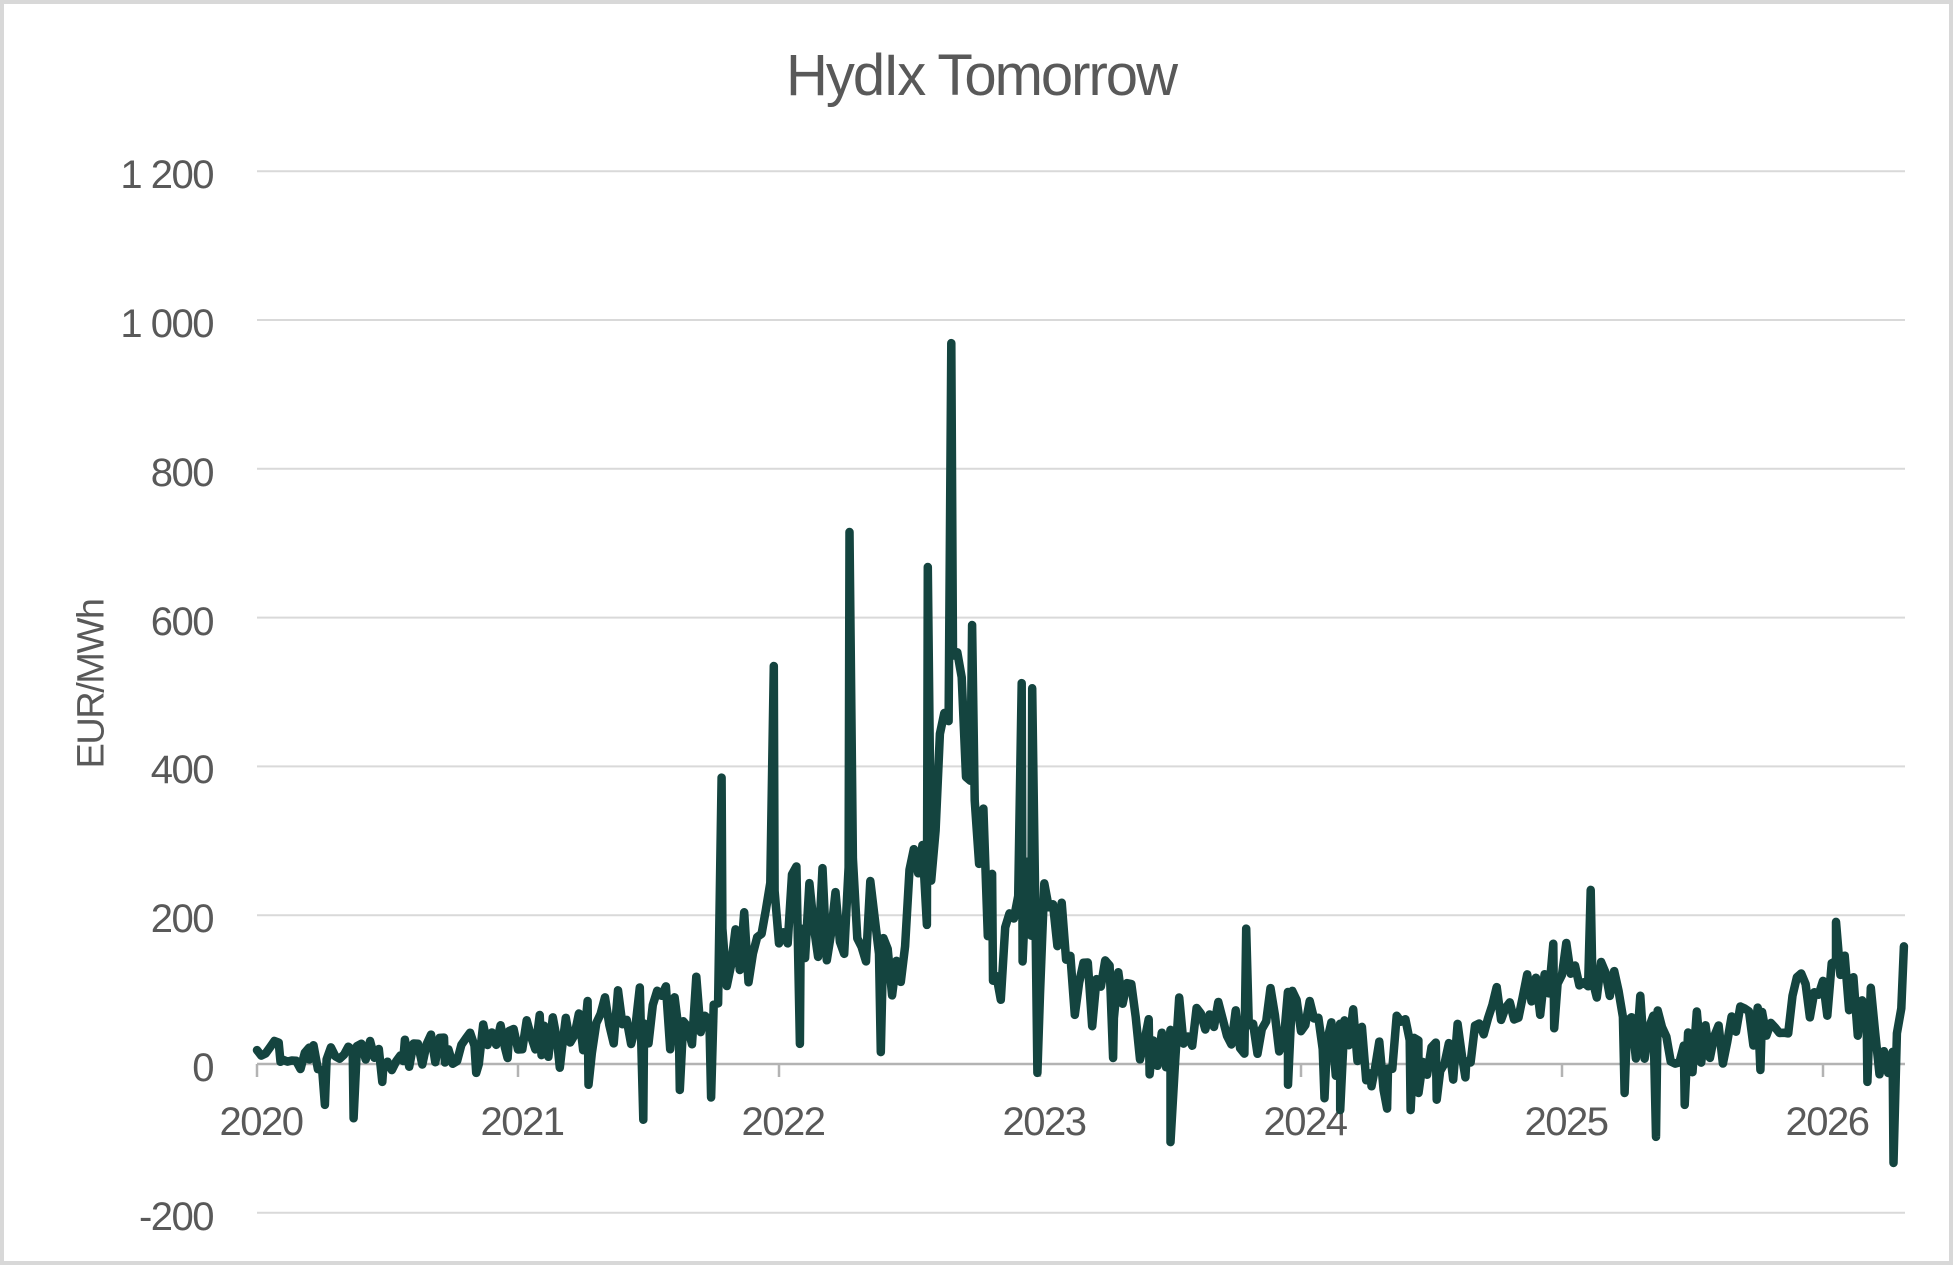 The height and width of the screenshot is (1265, 1953). I want to click on x-tick-label: 2021, so click(522, 1122).